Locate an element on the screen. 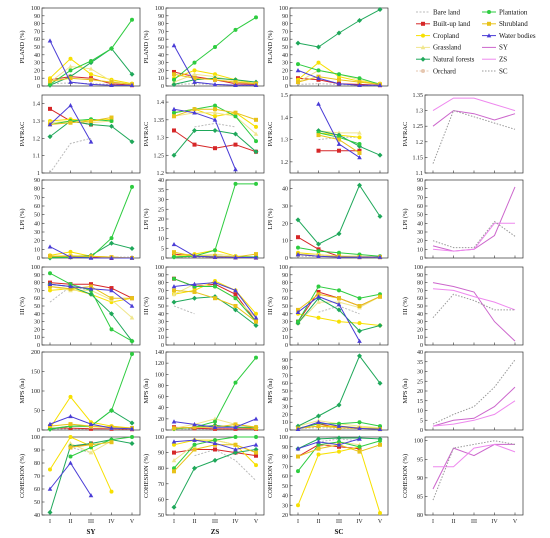 This screenshot has width=550, height=538. y-tick-label: 1.2 is located at coordinates (420, 143).